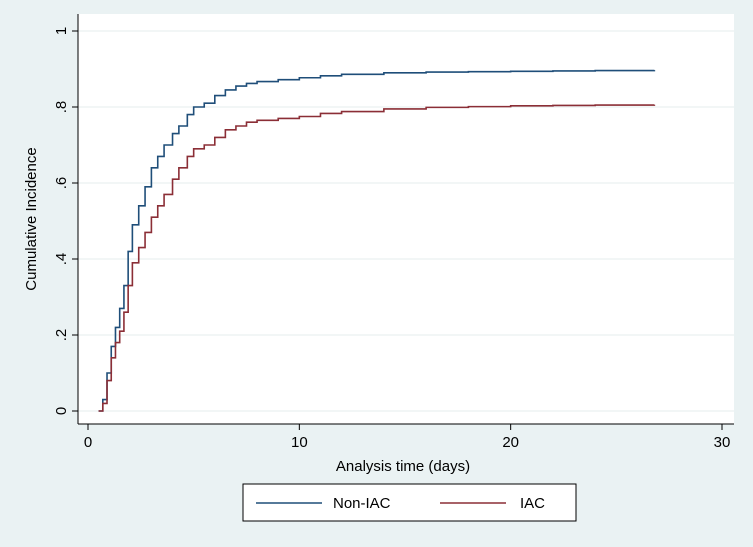  I want to click on legend: Non-IAC IAC, so click(409, 502).